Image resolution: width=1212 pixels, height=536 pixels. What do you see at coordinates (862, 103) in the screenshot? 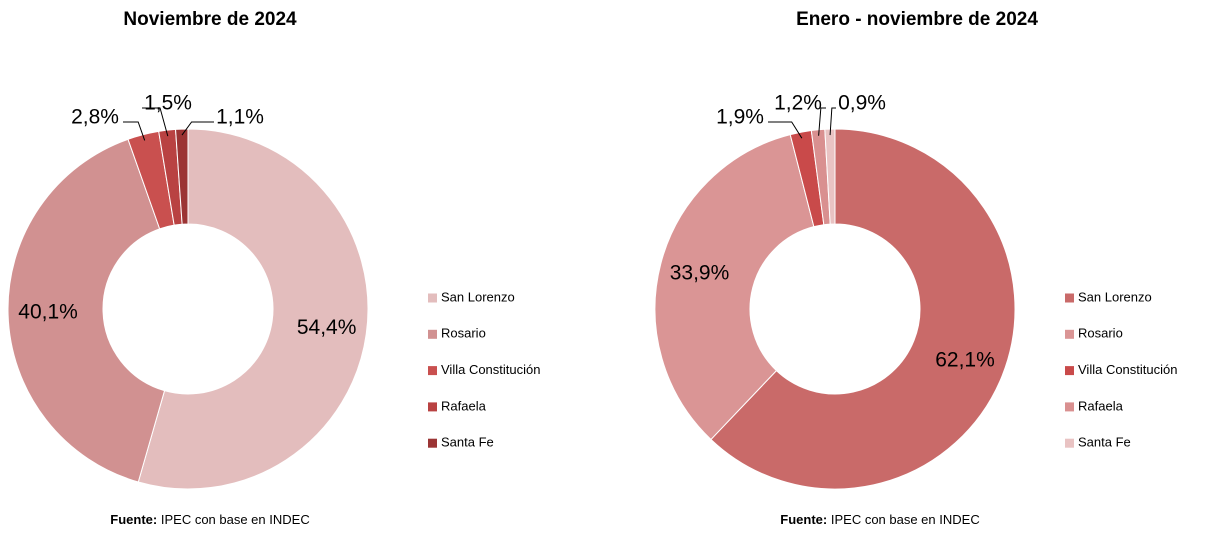
I see `data-label: 0,9%` at bounding box center [862, 103].